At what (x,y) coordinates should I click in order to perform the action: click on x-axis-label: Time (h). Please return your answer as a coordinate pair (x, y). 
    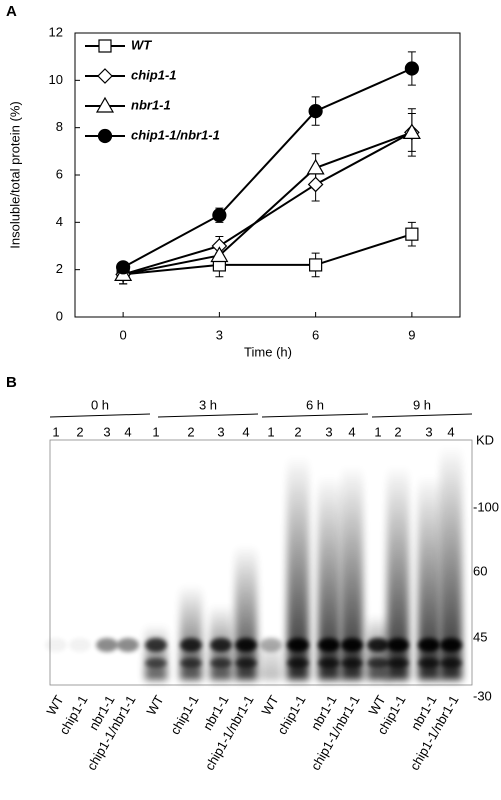
    Looking at the image, I should click on (268, 351).